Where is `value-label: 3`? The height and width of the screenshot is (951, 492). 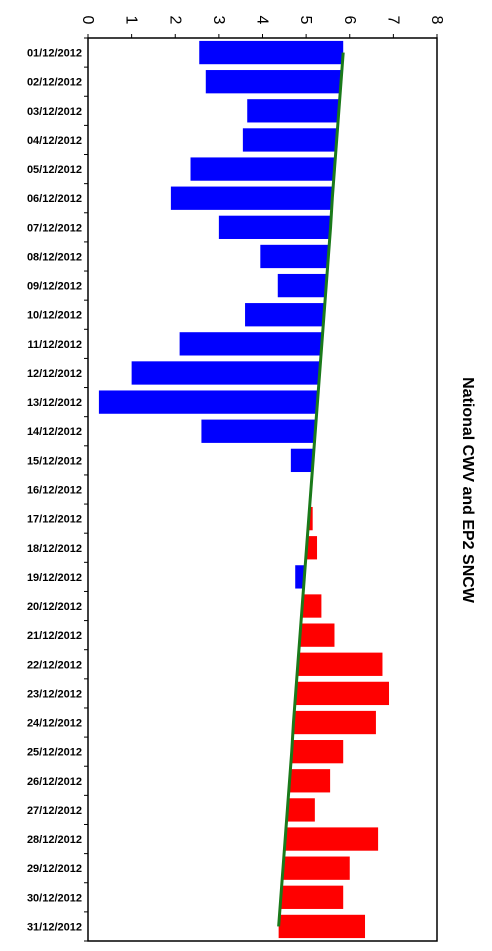
value-label: 3 is located at coordinates (218, 20).